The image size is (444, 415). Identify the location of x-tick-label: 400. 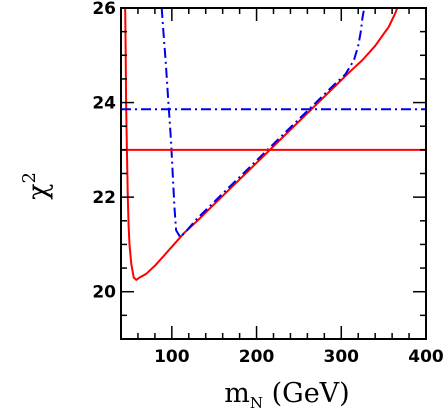
(426, 357).